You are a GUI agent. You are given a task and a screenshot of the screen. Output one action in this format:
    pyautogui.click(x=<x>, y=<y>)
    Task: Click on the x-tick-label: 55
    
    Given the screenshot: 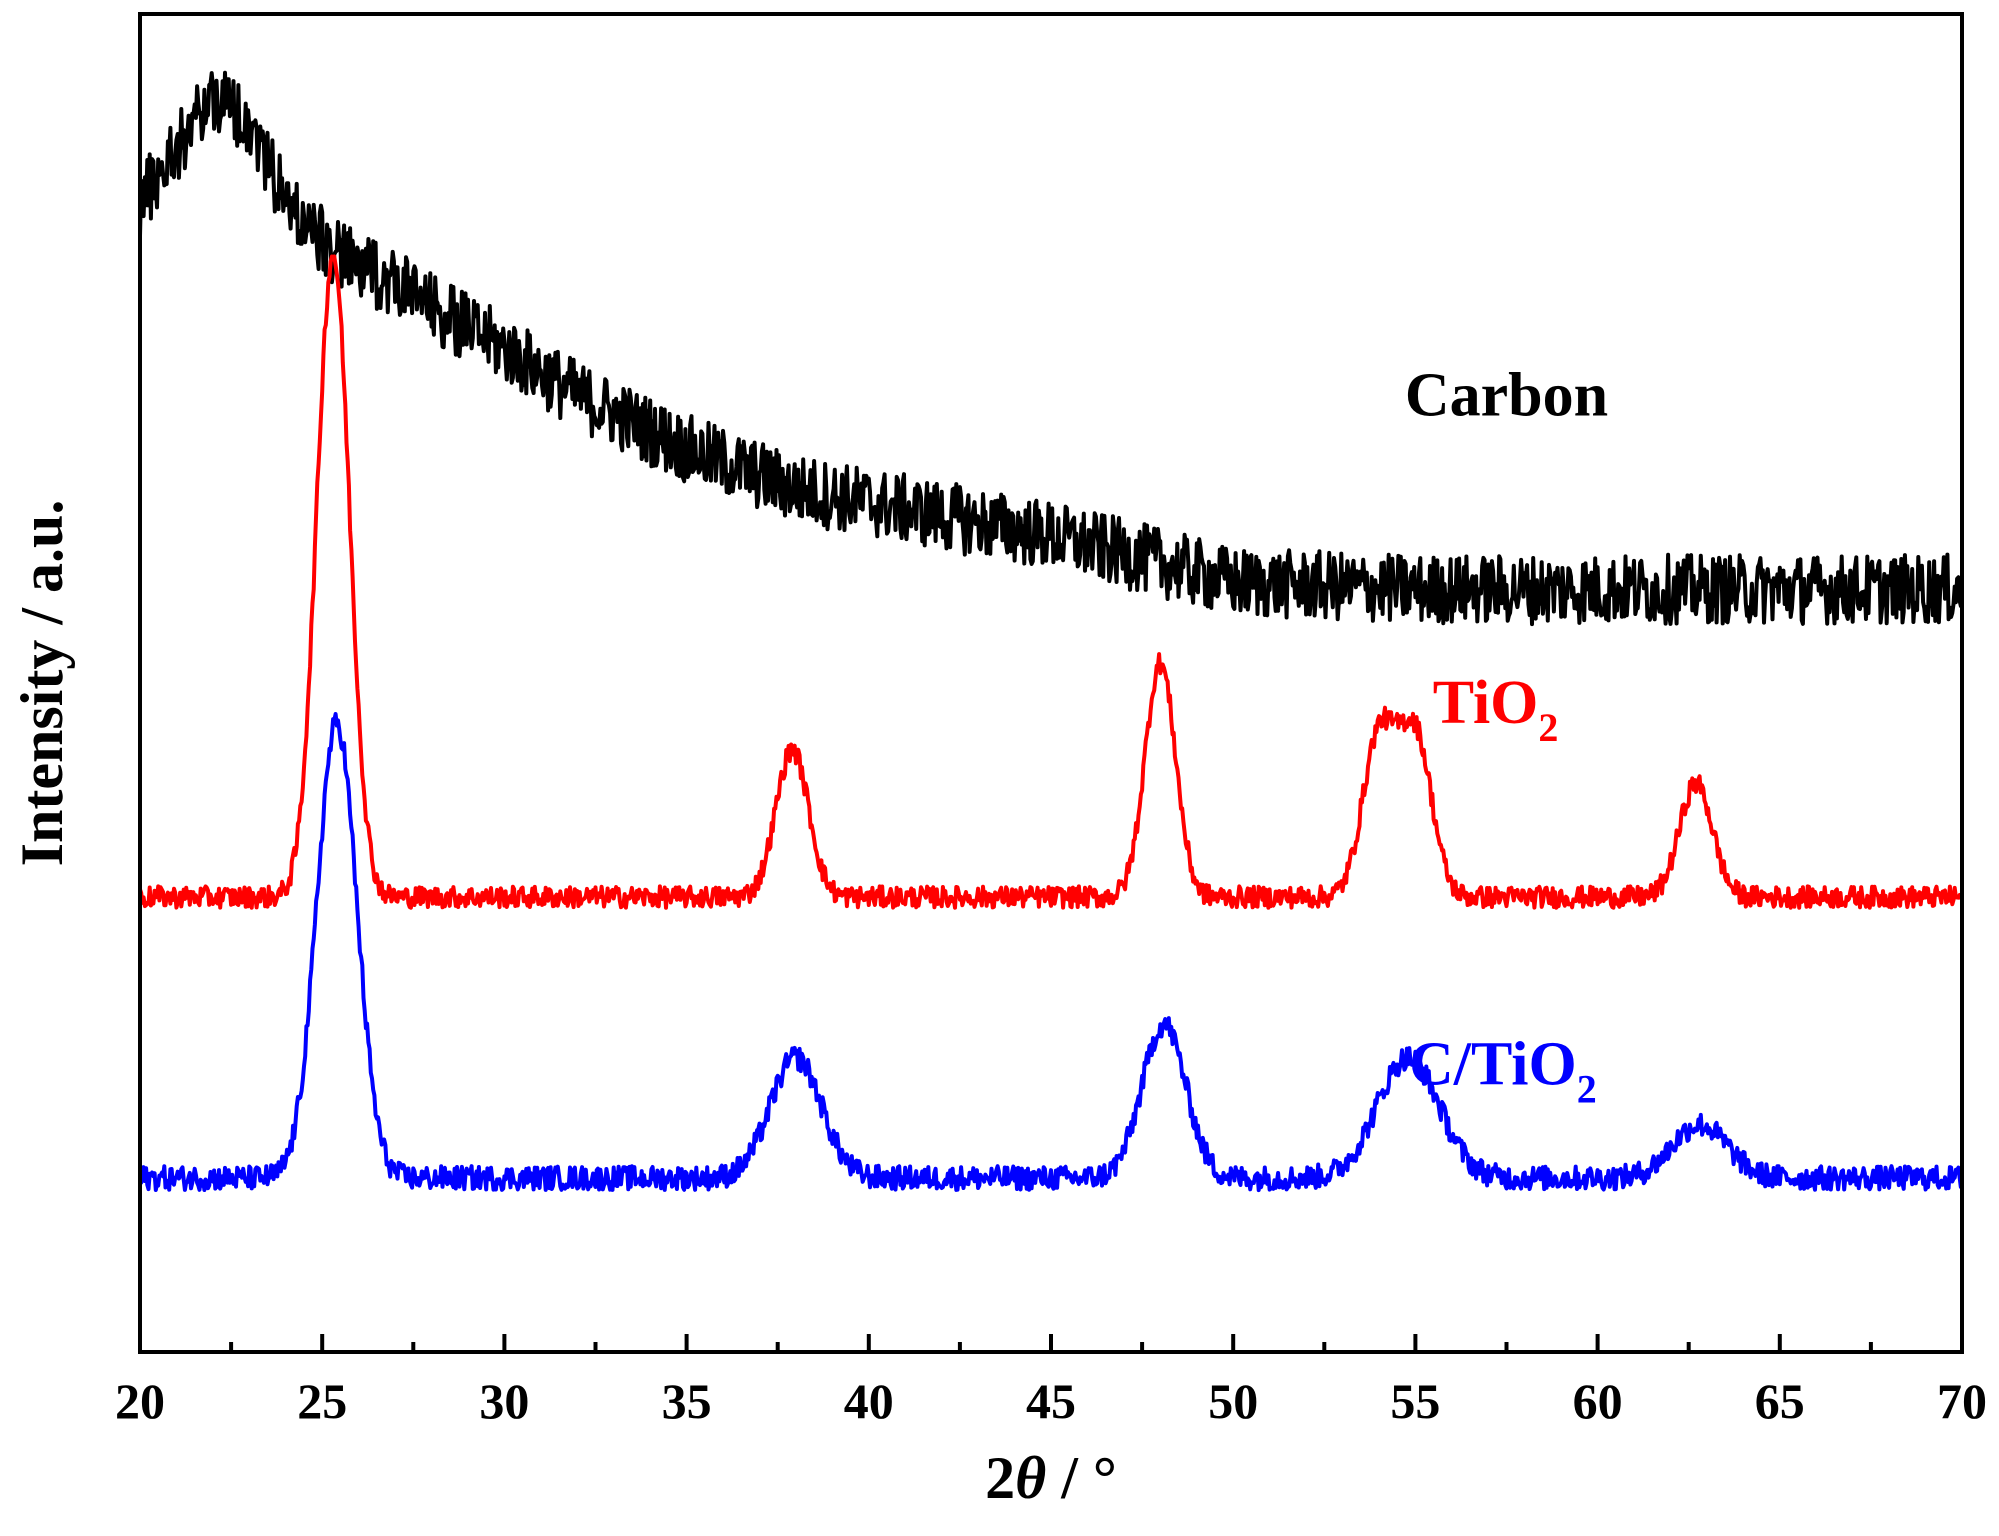 What is the action you would take?
    pyautogui.click(x=1415, y=1401)
    